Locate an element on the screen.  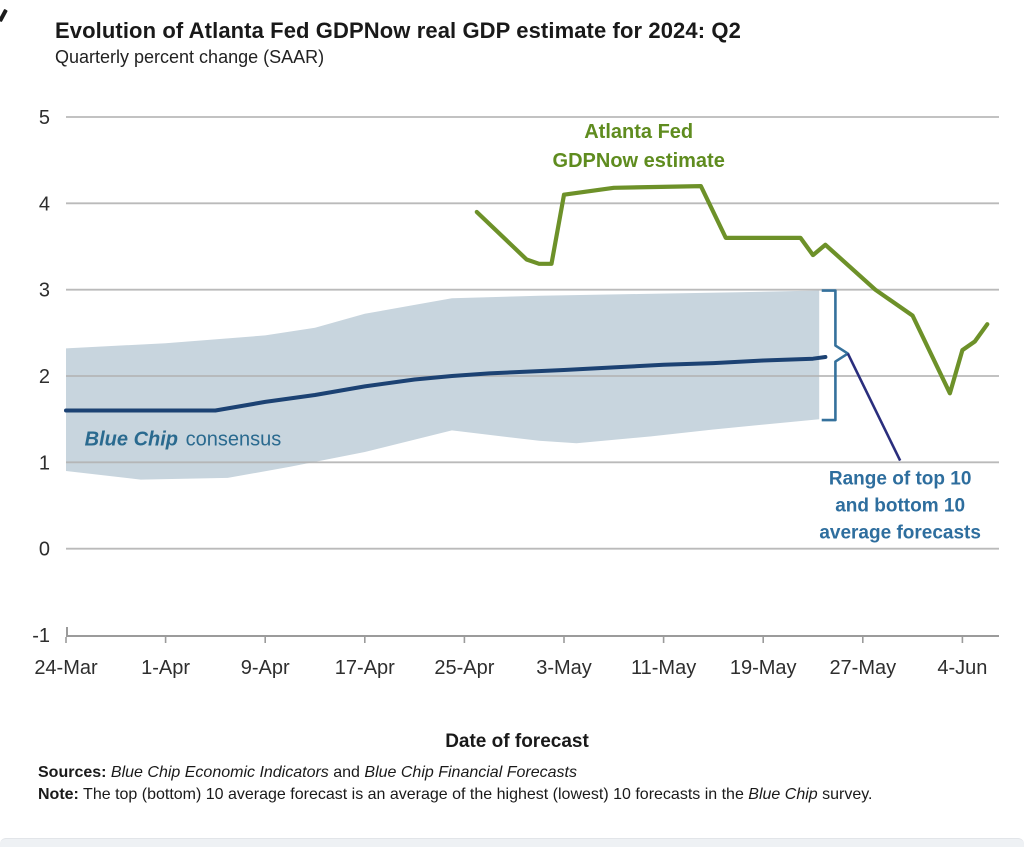
range-annotation-line3: average forecasts is located at coordinates (900, 532).